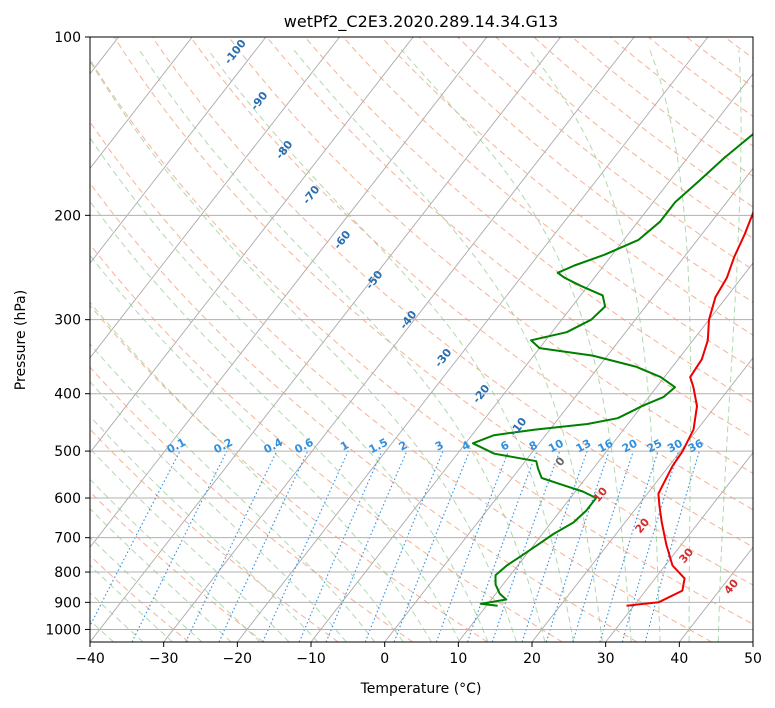 The height and width of the screenshot is (708, 775). What do you see at coordinates (311, 659) in the screenshot?
I see `x-tick-label: −10` at bounding box center [311, 659].